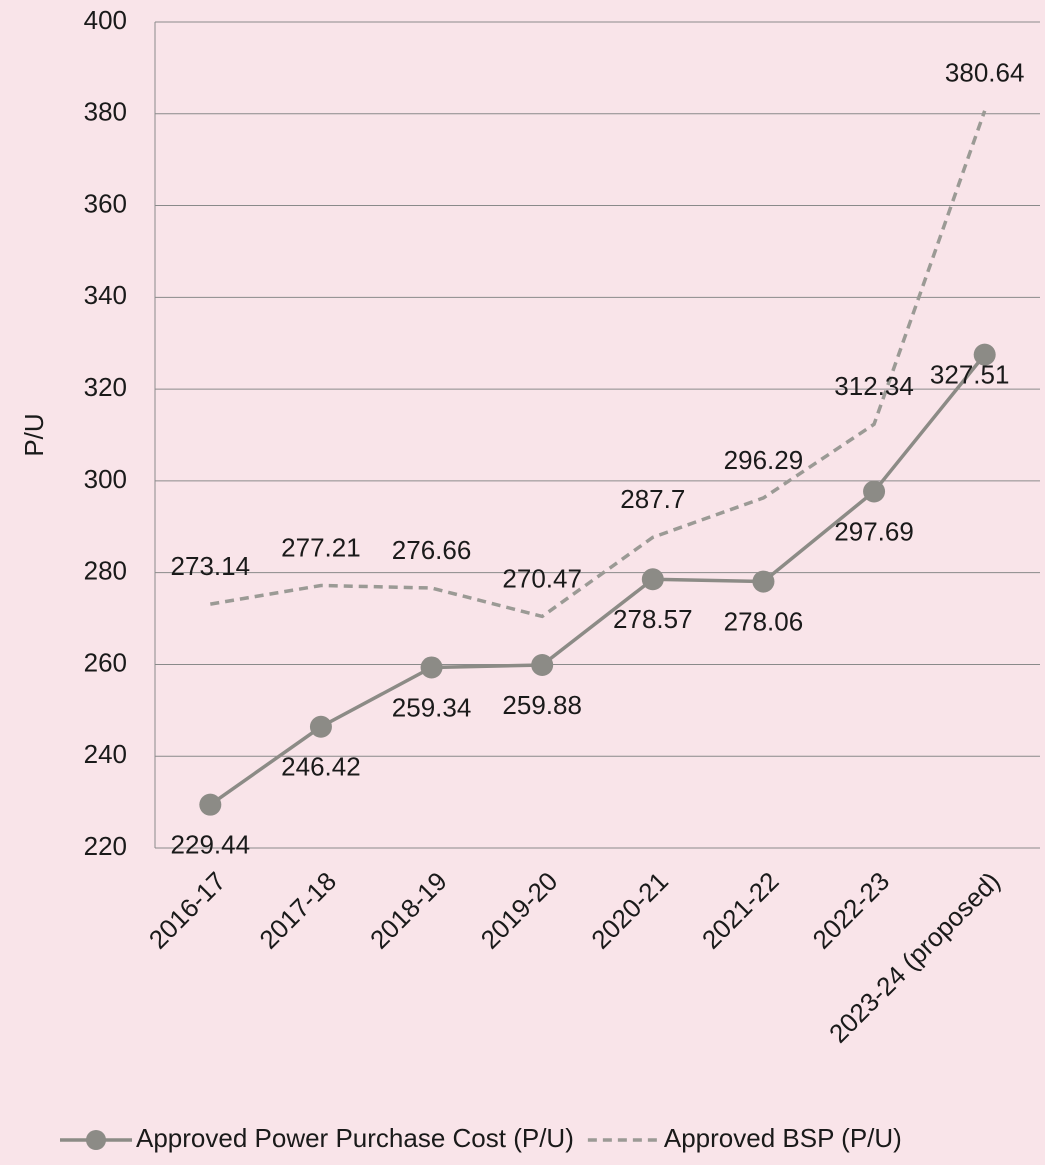 The image size is (1045, 1165). I want to click on data-label: 296.29, so click(764, 460).